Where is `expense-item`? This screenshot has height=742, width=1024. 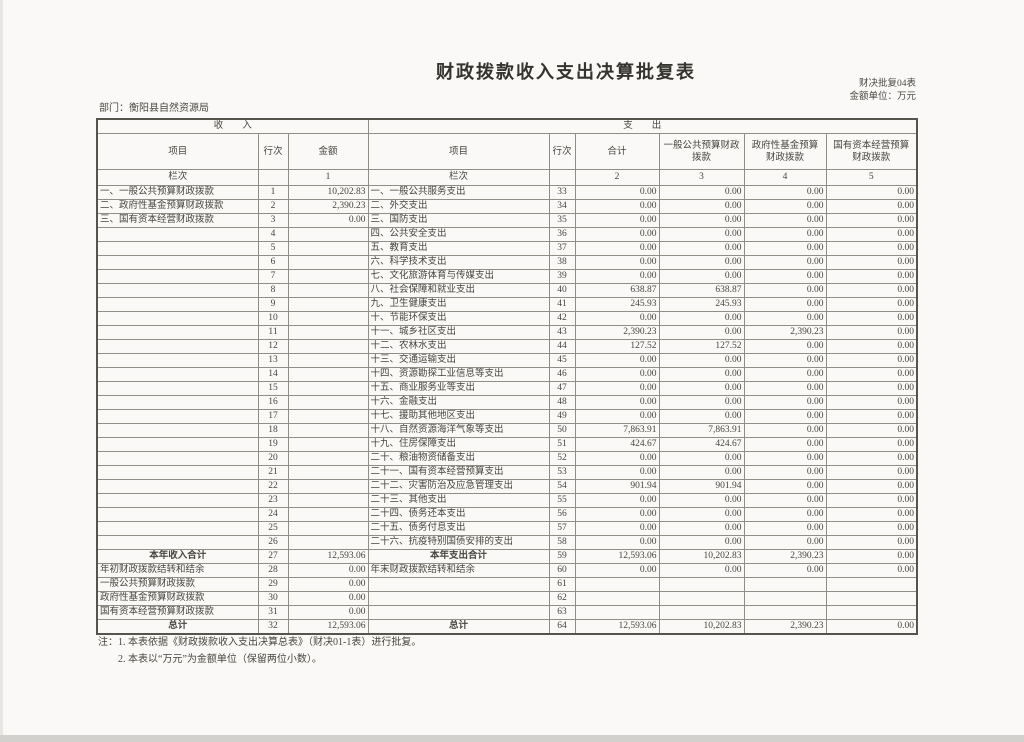 expense-item is located at coordinates (458, 612).